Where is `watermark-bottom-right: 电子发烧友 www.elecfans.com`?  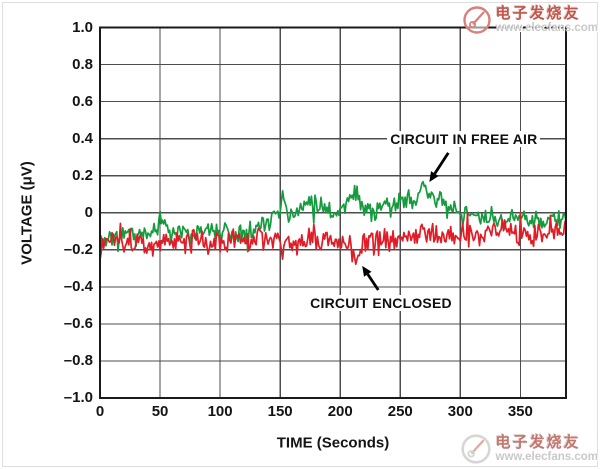 watermark-bottom-right: 电子发烧友 www.elecfans.com is located at coordinates (529, 449).